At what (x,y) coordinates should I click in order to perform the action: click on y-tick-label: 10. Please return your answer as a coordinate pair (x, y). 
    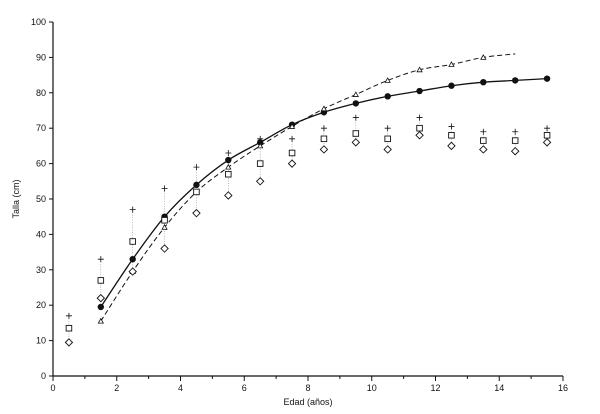
    Looking at the image, I should click on (41, 341).